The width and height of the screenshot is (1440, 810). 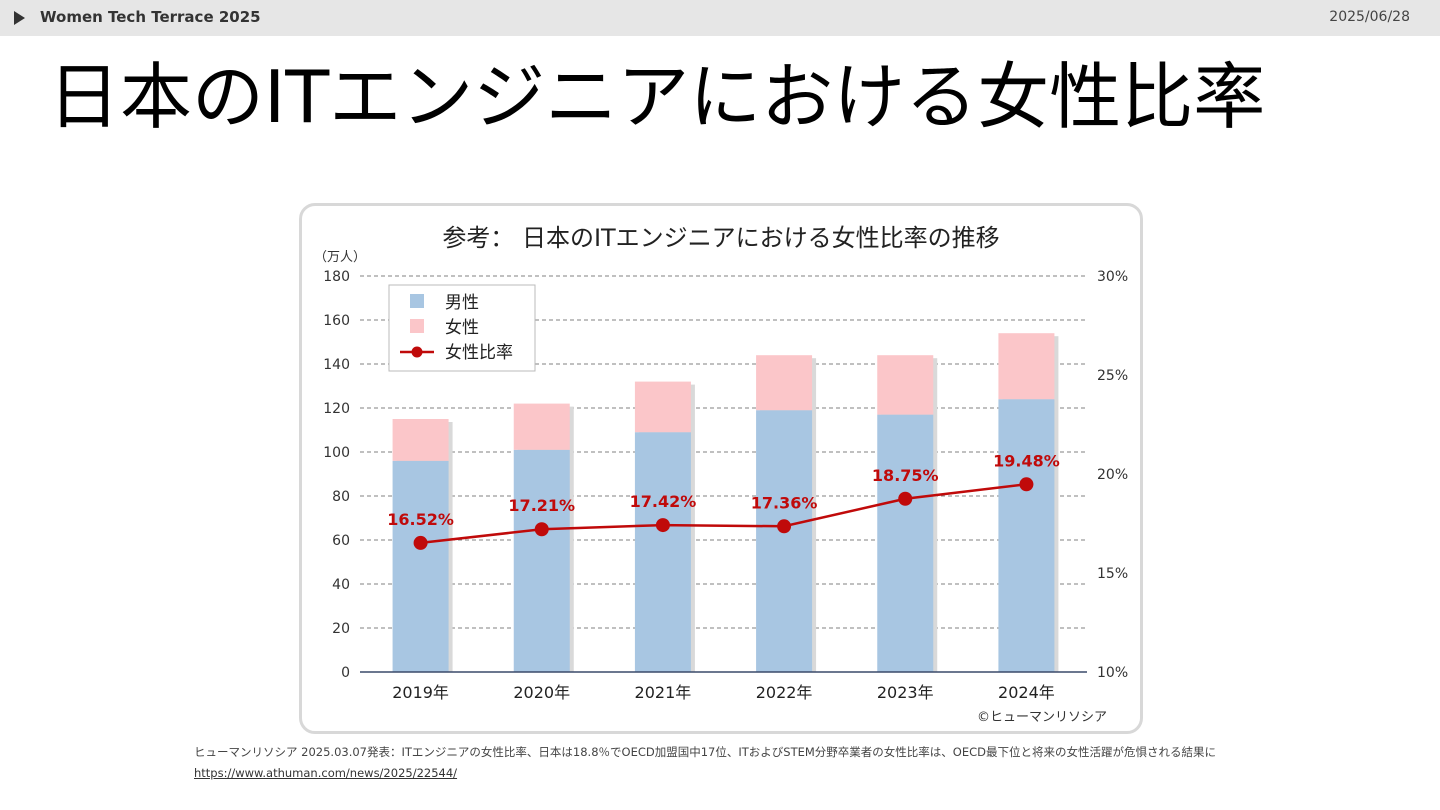 What do you see at coordinates (1026, 460) in the screenshot?
I see `ratio-data-label: 19.48%` at bounding box center [1026, 460].